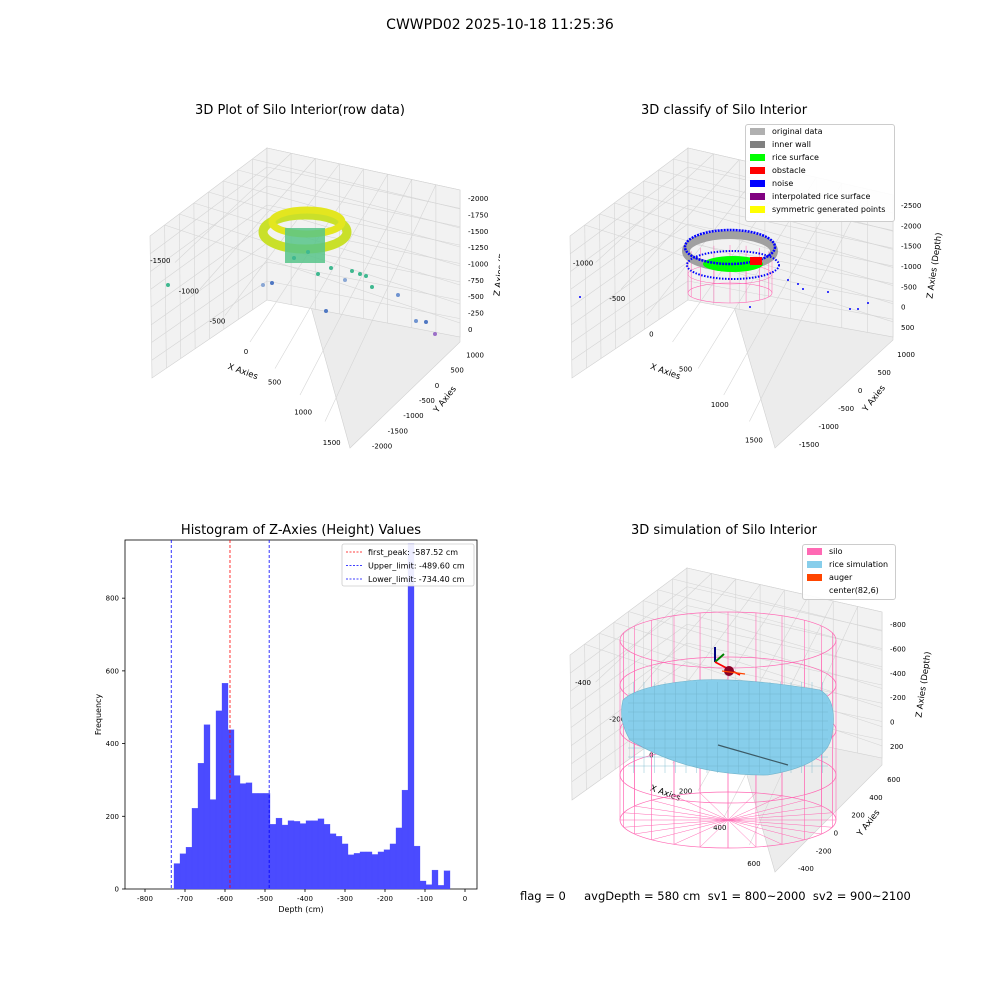 This screenshot has width=1000, height=1000. Describe the element at coordinates (665, 372) in the screenshot. I see `cls-x-label: X Axies` at that location.